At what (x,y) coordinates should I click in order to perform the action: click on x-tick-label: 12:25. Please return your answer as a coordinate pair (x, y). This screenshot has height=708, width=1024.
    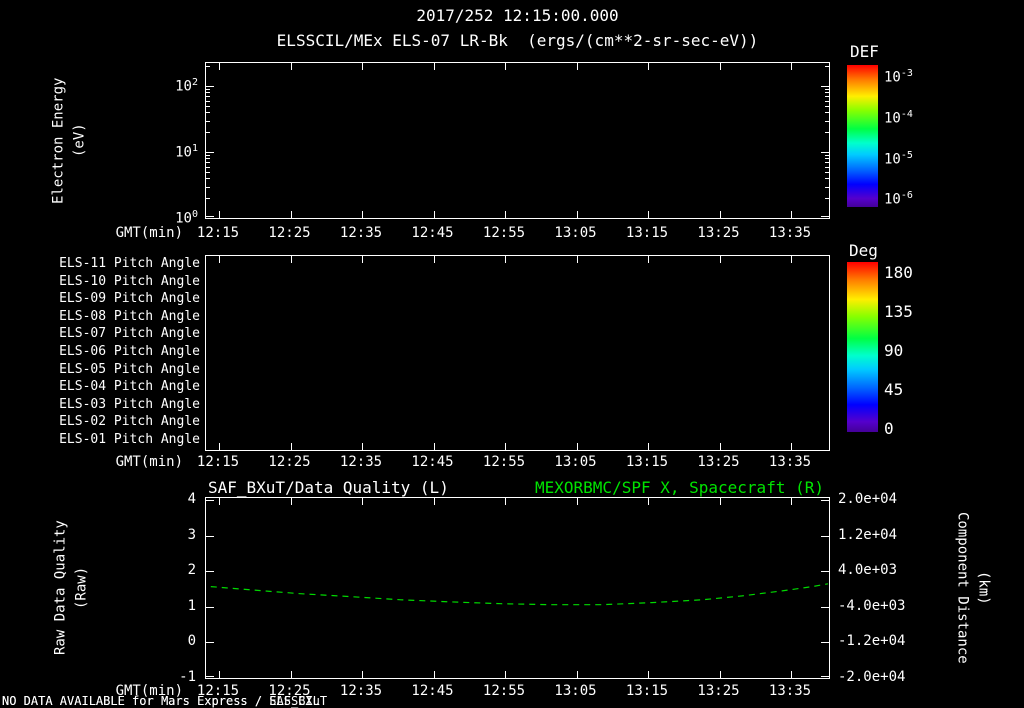
    Looking at the image, I should click on (289, 233).